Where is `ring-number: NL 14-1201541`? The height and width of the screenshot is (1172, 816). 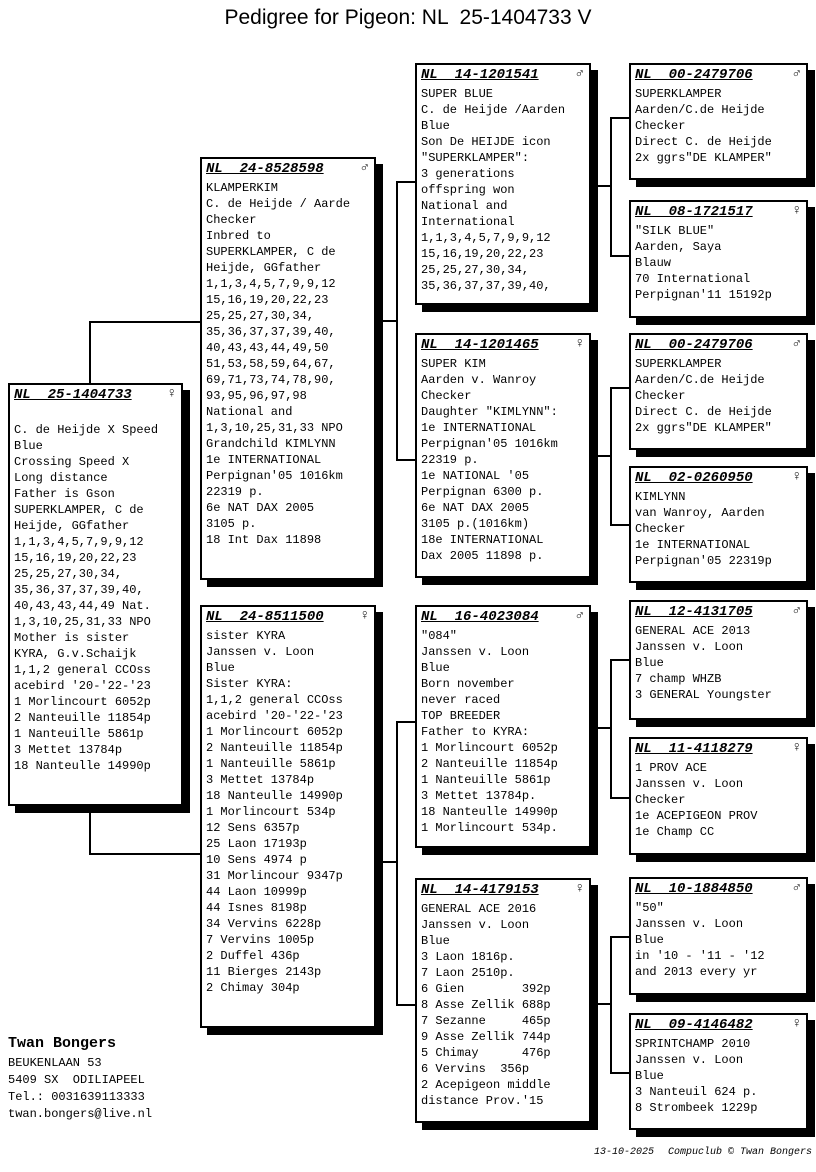
ring-number: NL 14-1201541 is located at coordinates (480, 75).